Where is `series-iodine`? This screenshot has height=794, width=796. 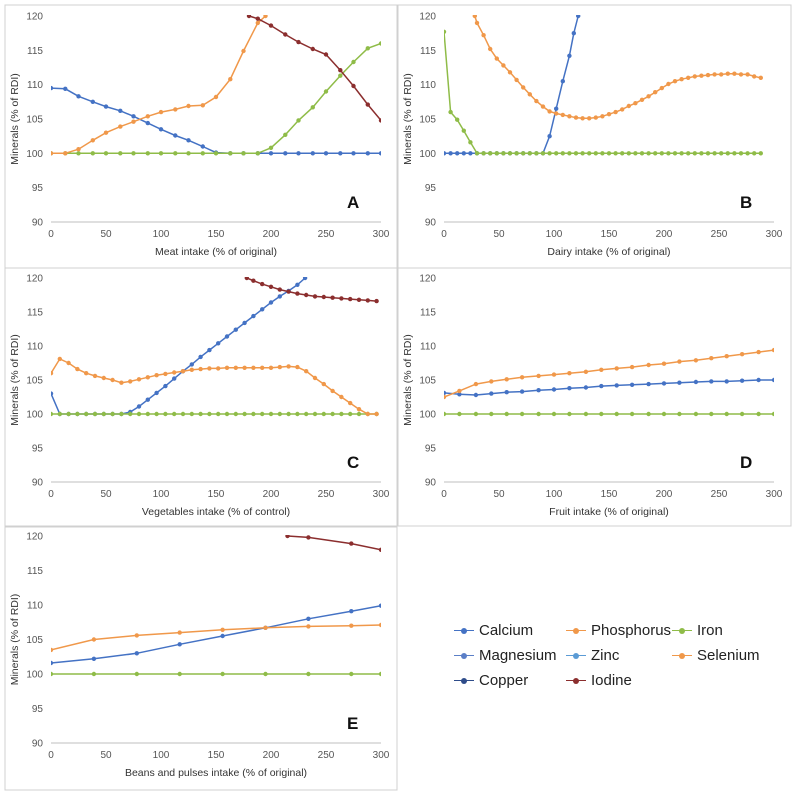
series-iodine is located at coordinates (313, 69).